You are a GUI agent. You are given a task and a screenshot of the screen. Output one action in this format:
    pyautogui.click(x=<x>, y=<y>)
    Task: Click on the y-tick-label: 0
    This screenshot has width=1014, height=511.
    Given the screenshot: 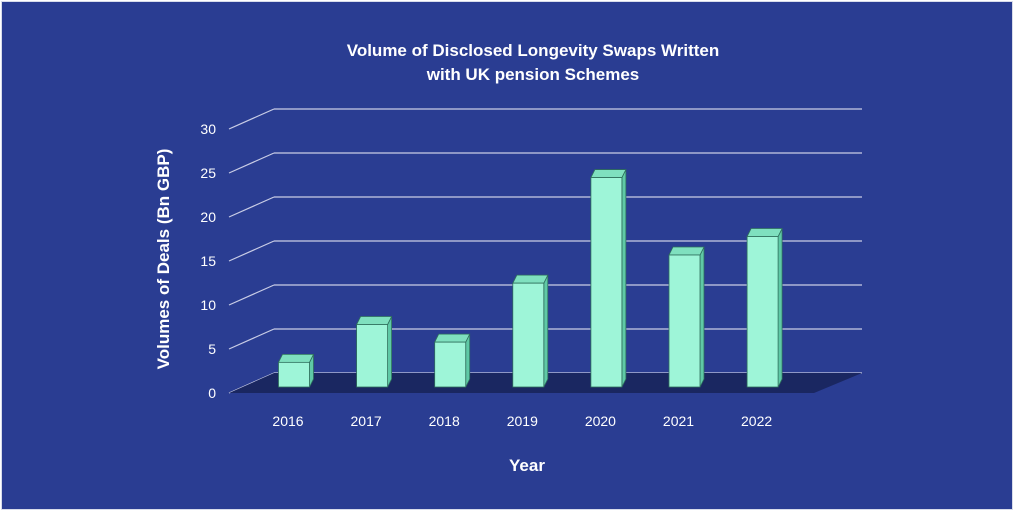 What is the action you would take?
    pyautogui.click(x=212, y=393)
    